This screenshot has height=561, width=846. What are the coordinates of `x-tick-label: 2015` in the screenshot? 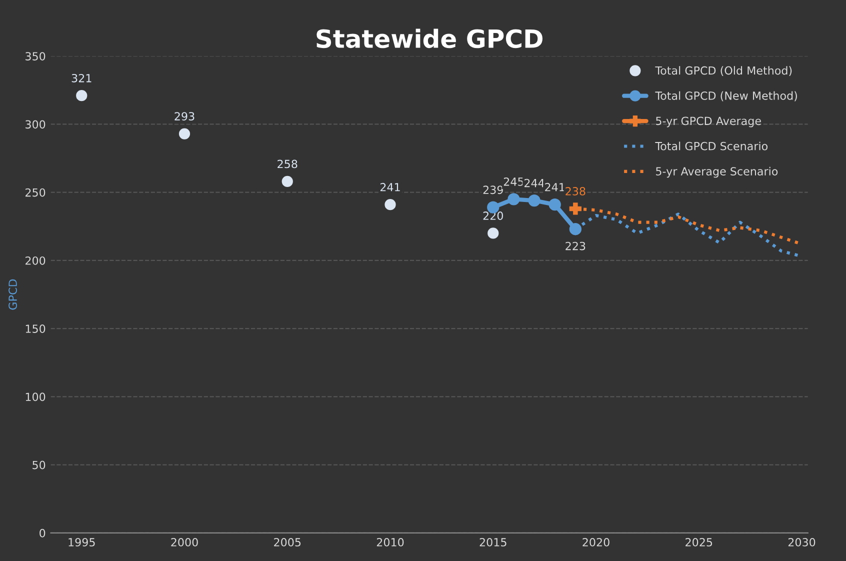 It's located at (493, 542).